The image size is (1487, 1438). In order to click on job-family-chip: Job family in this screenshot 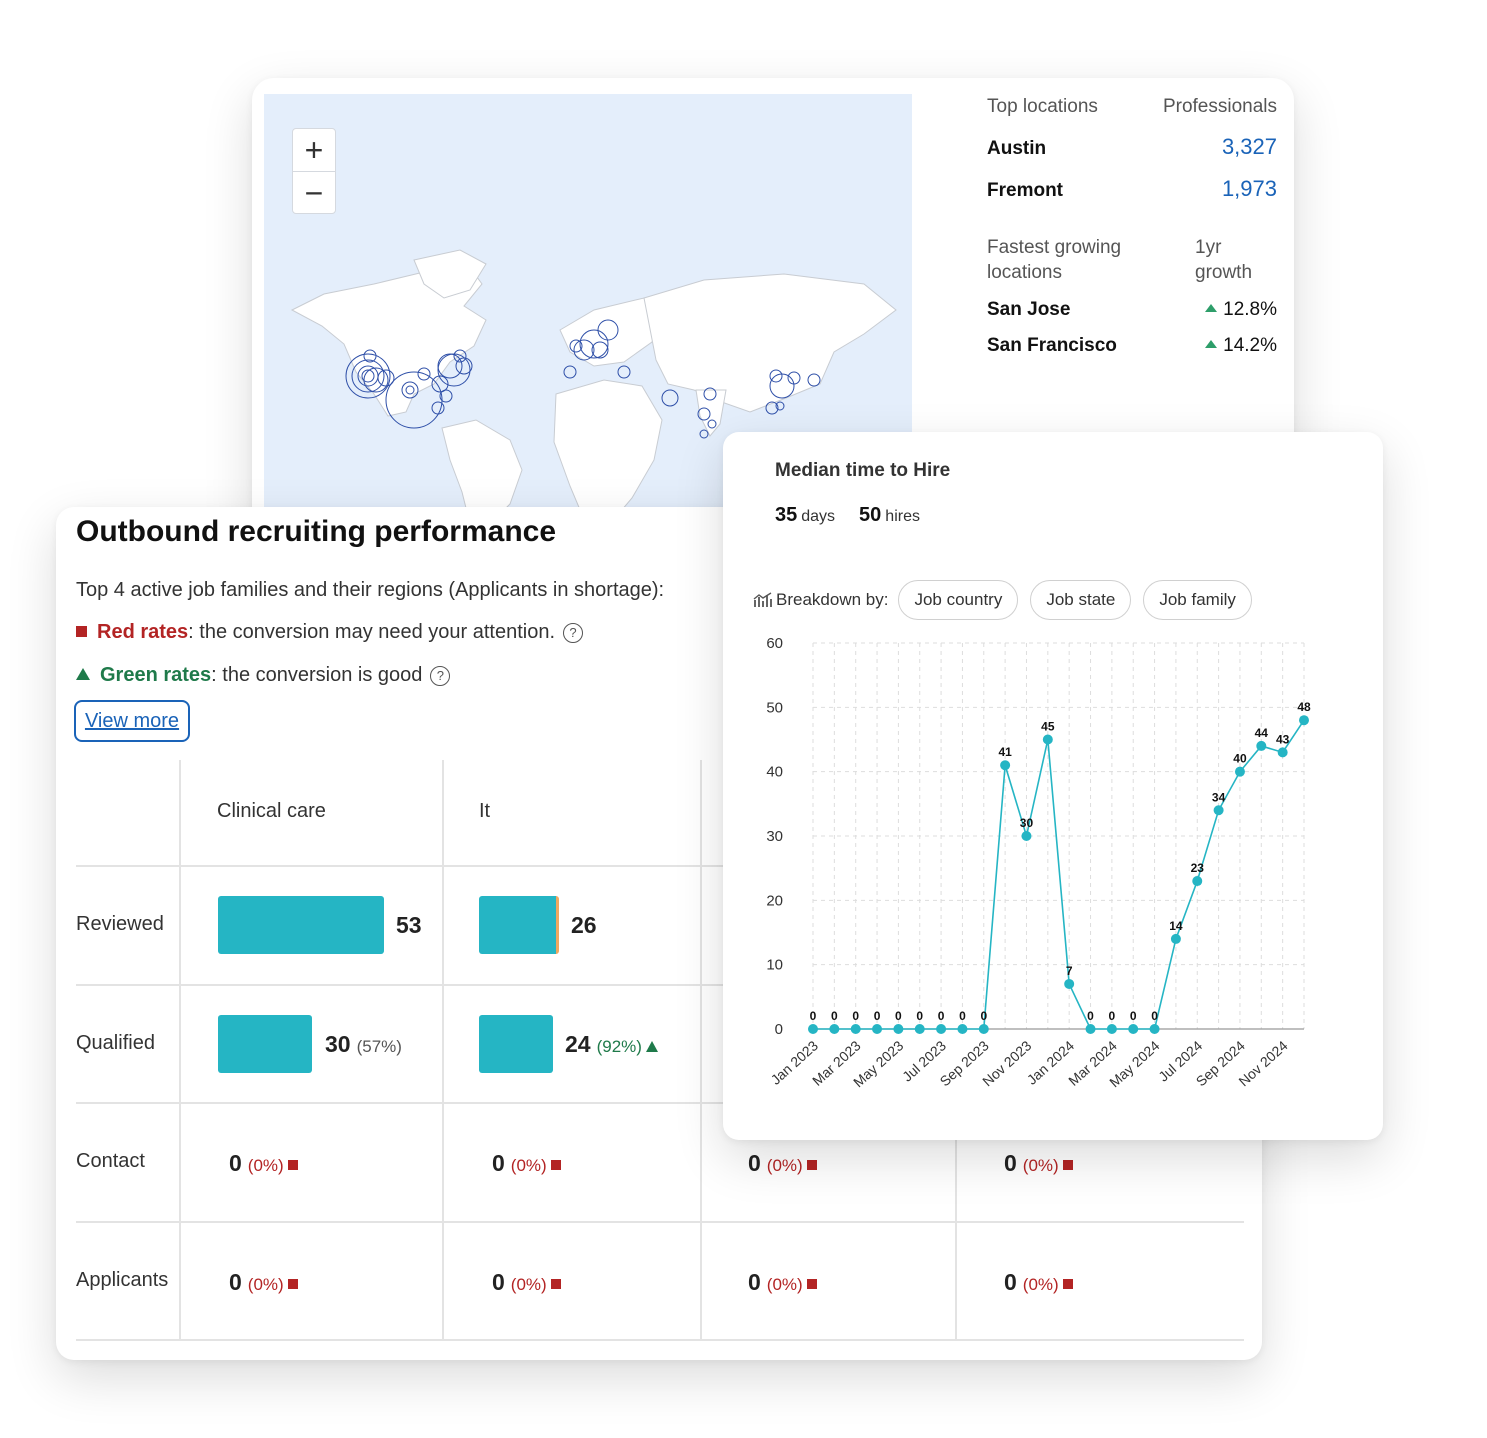, I will do `click(1197, 600)`.